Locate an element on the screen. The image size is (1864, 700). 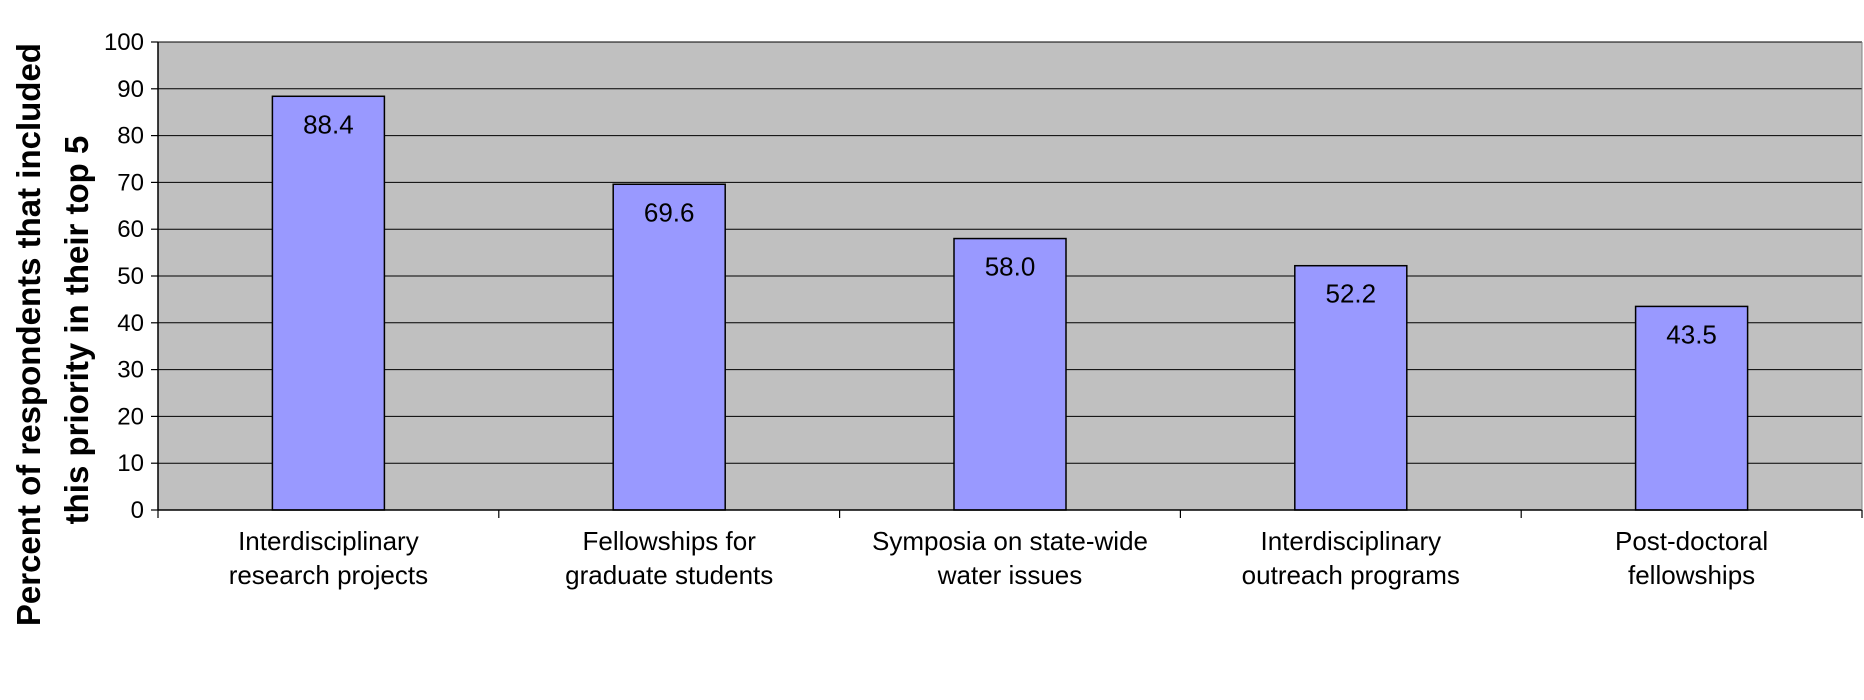
x-category-label: graduate students is located at coordinates (669, 575).